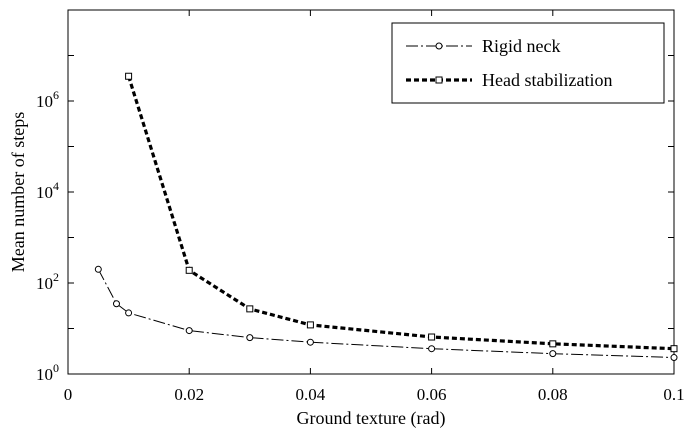 Image resolution: width=697 pixels, height=434 pixels. I want to click on y-tick-label: 10⁰, so click(47, 372).